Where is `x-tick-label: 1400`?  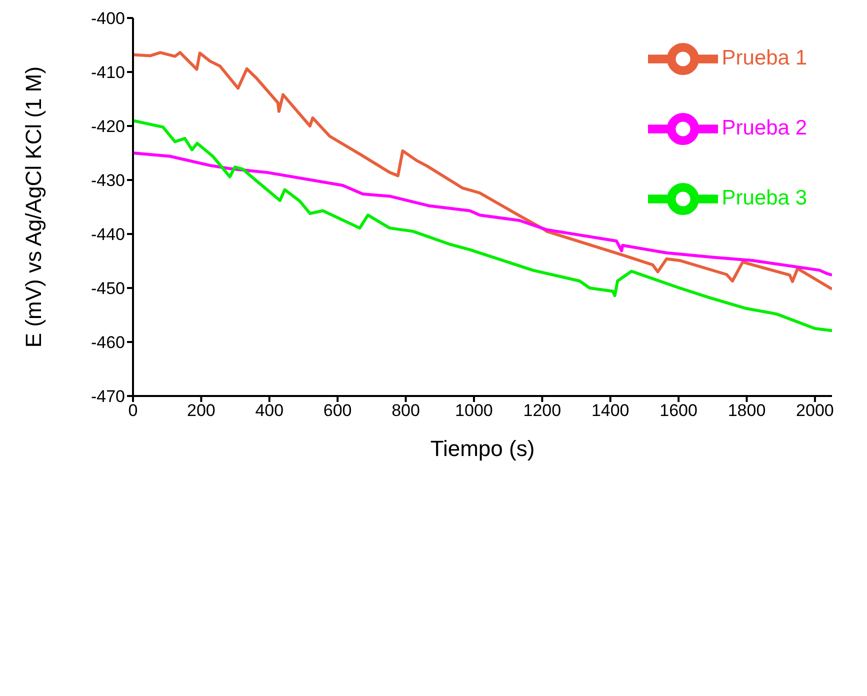
x-tick-label: 1400 is located at coordinates (610, 410).